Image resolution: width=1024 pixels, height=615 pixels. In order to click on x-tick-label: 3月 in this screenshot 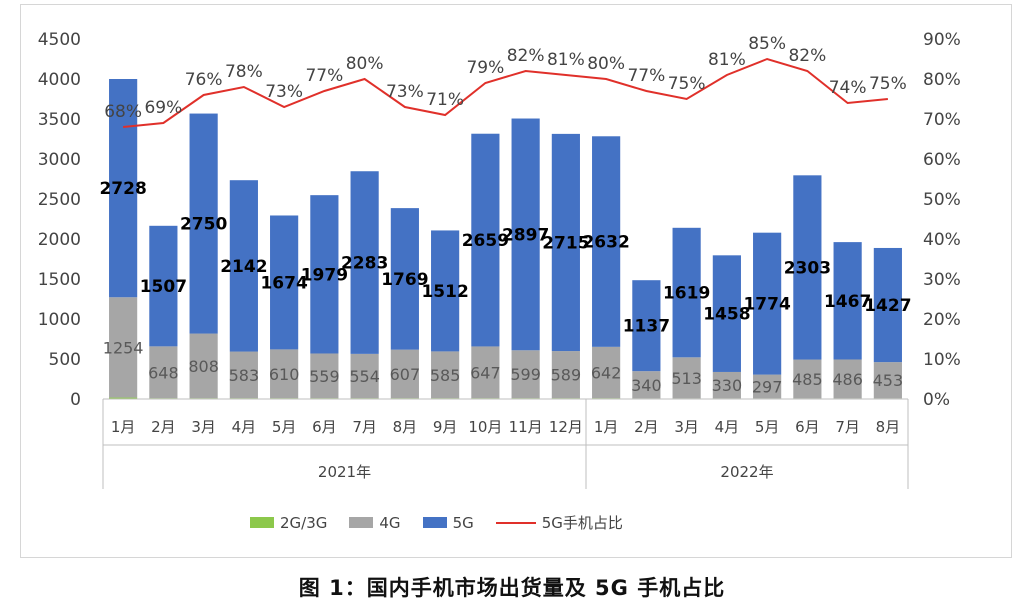, I will do `click(203, 427)`.